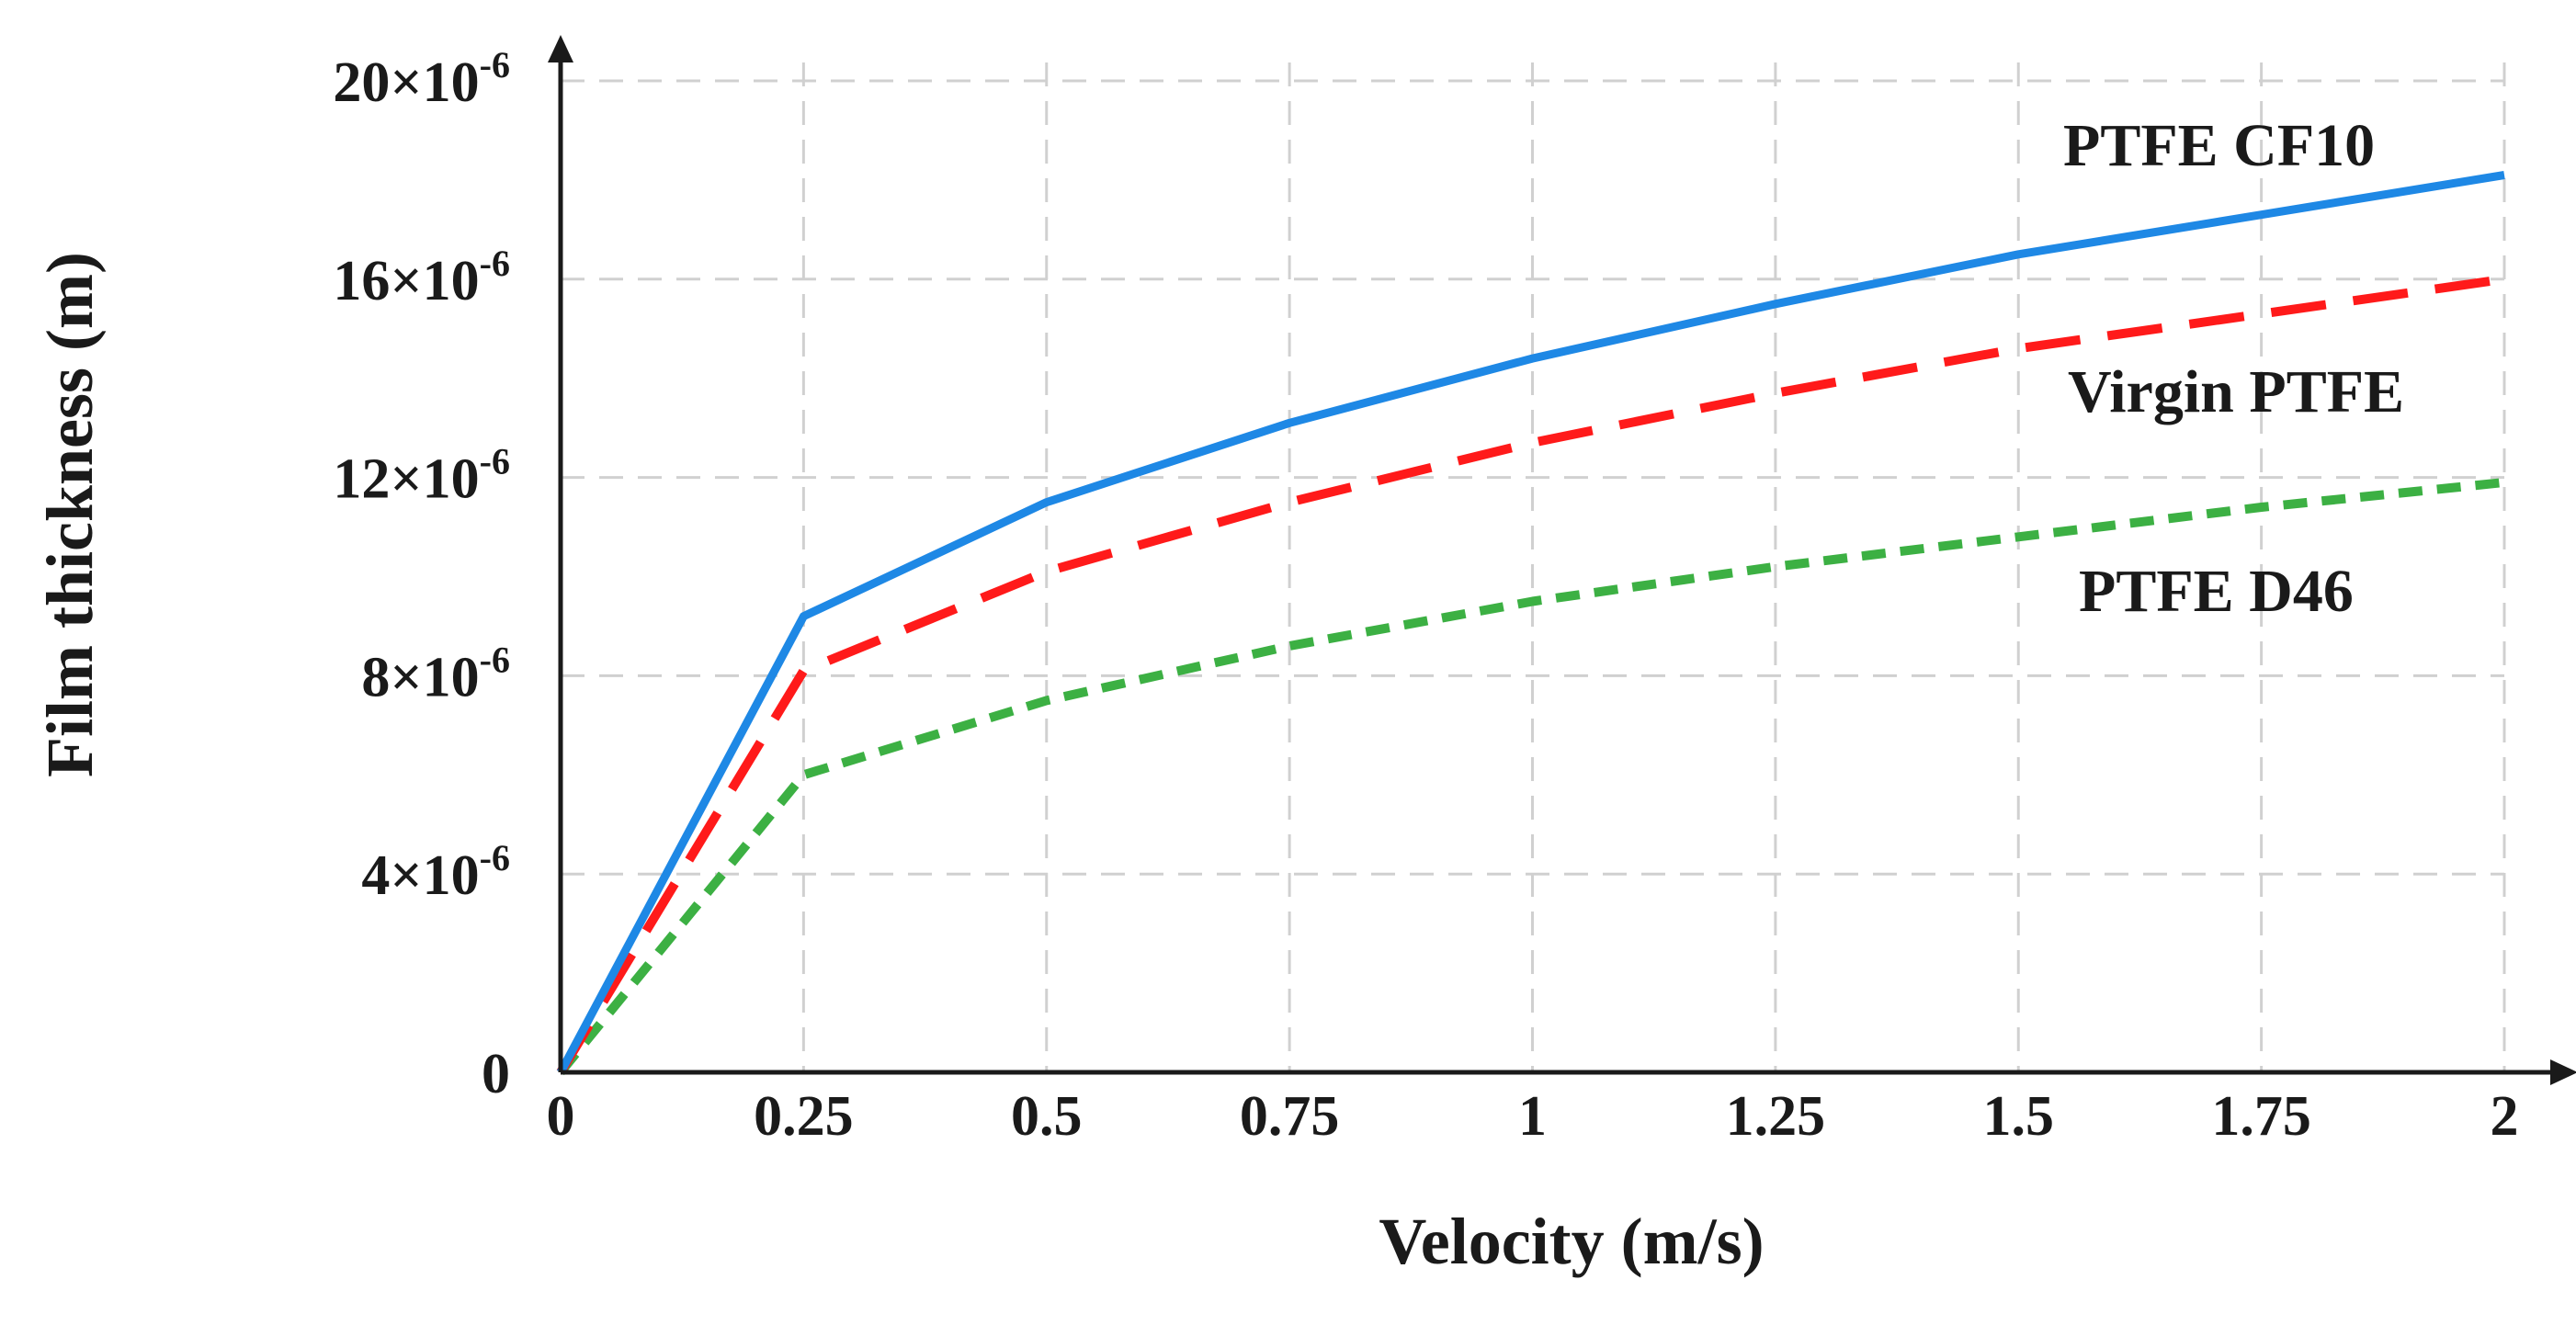 The height and width of the screenshot is (1325, 2576). I want to click on series-label-ptfe-cf10: PTFE CF10, so click(2219, 145).